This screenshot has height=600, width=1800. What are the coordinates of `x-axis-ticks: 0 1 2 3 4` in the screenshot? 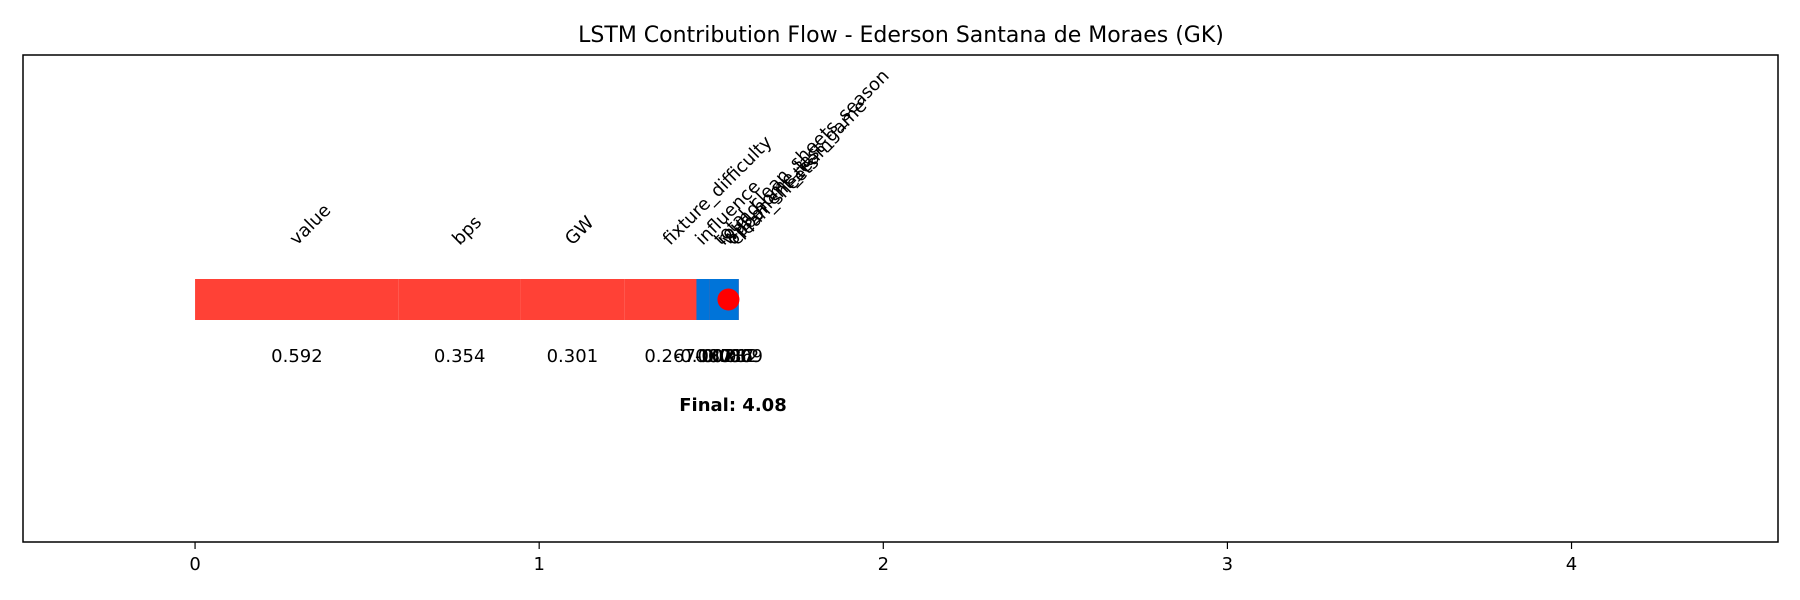 It's located at (883, 558).